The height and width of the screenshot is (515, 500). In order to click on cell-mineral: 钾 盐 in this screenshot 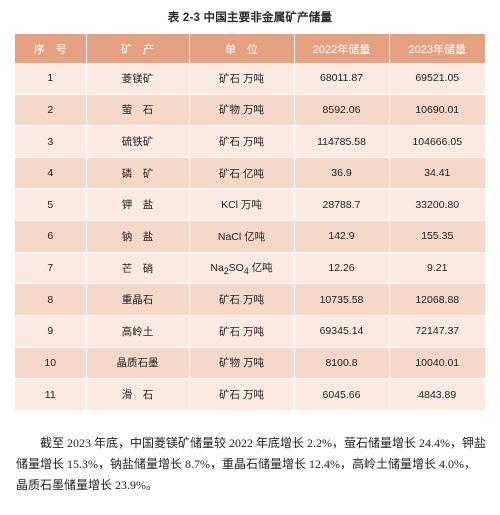, I will do `click(138, 205)`.